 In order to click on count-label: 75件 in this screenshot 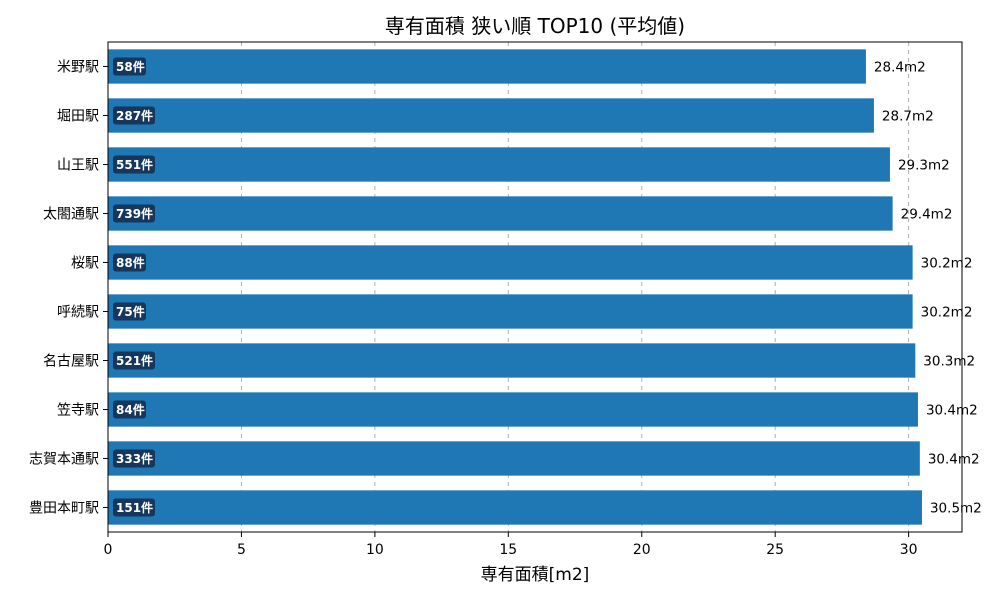, I will do `click(130, 311)`.